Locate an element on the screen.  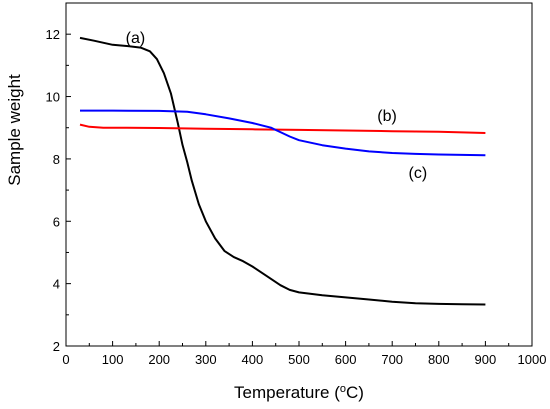
x-tick-label-400: 400 is located at coordinates (253, 359).